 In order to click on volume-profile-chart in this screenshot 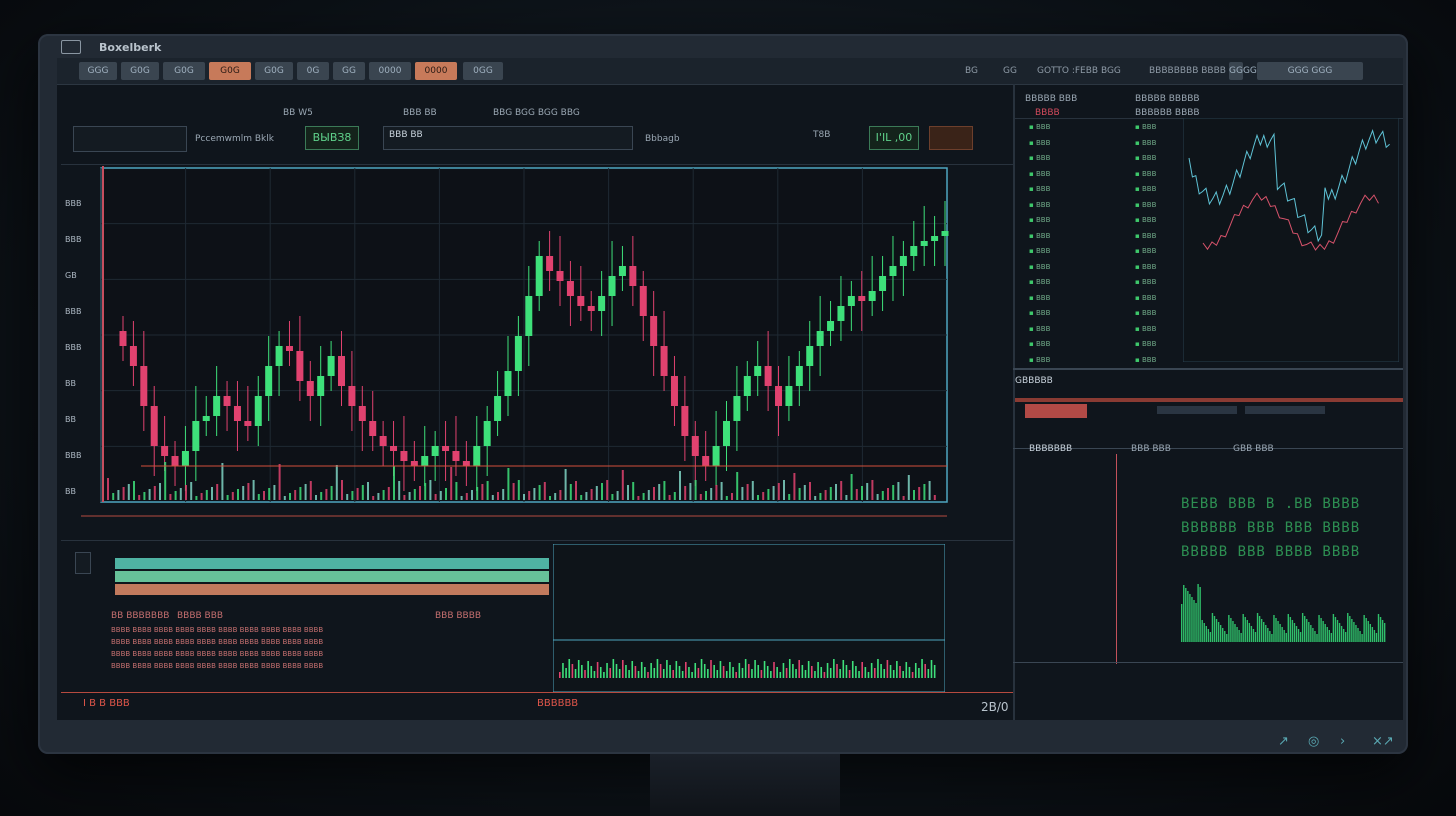, I will do `click(1283, 602)`.